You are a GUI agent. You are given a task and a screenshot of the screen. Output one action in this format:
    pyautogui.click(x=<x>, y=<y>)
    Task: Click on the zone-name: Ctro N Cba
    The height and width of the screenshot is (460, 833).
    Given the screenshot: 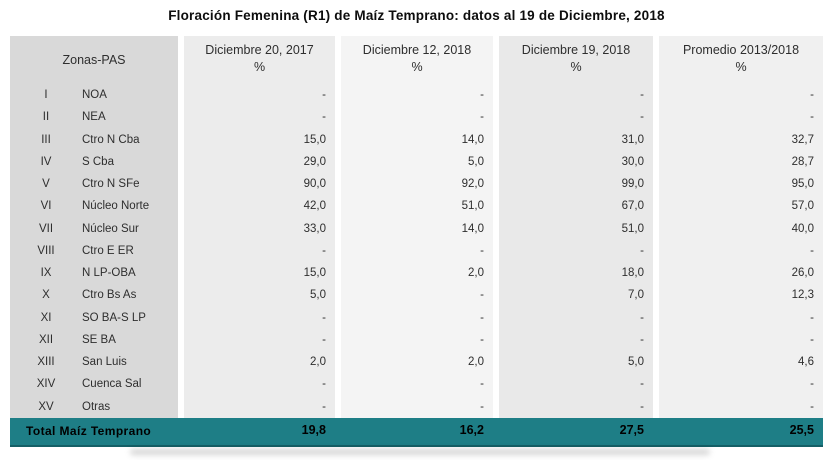 What is the action you would take?
    pyautogui.click(x=111, y=139)
    